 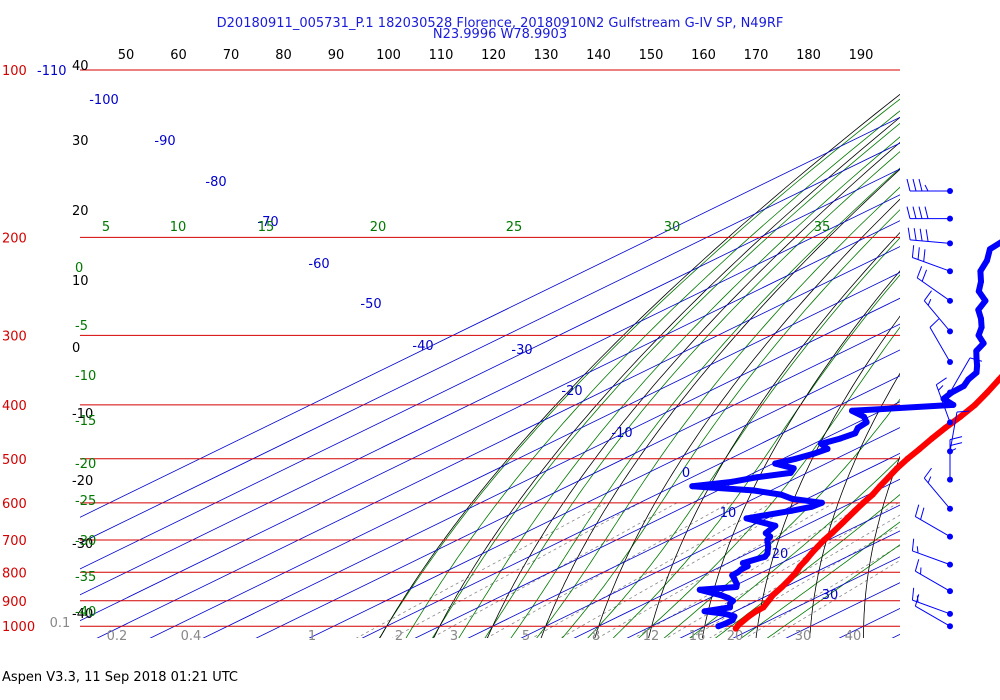 I want to click on moist-adiabat-label: -5, so click(x=81, y=326).